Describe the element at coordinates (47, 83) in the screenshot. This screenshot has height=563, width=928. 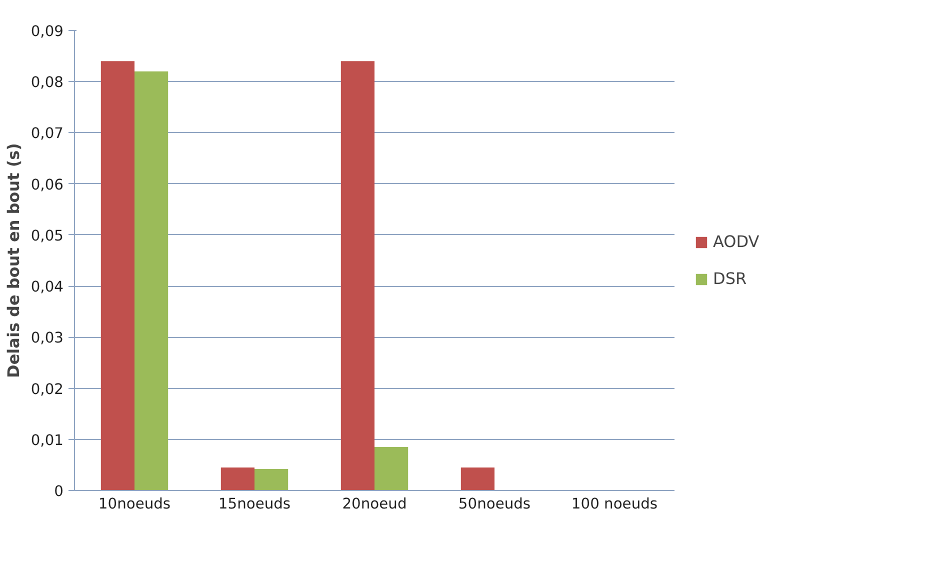
I see `y-tick-label: 0,08` at that location.